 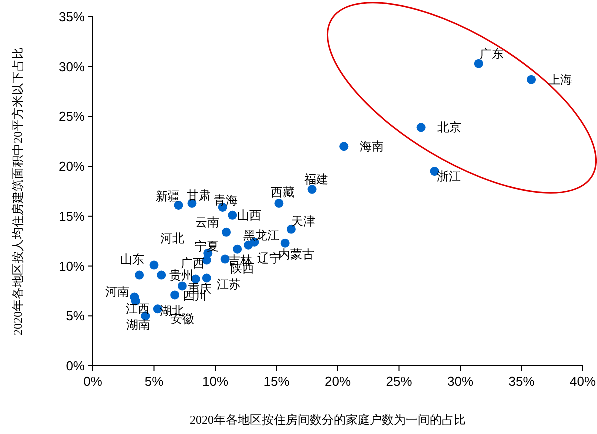 I want to click on annotation: 云南, so click(x=208, y=222).